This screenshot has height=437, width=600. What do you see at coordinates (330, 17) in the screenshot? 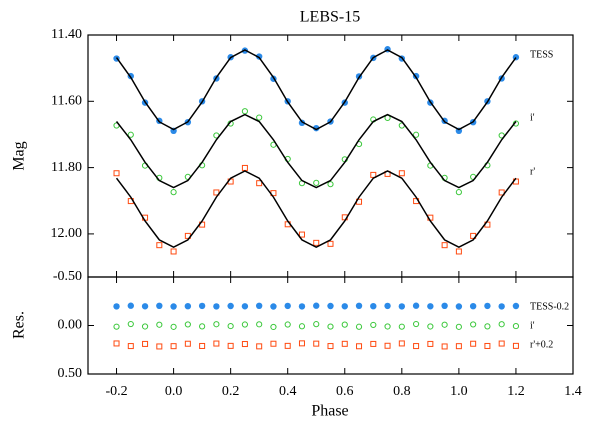
I see `chart-title: LEBS-15` at bounding box center [330, 17].